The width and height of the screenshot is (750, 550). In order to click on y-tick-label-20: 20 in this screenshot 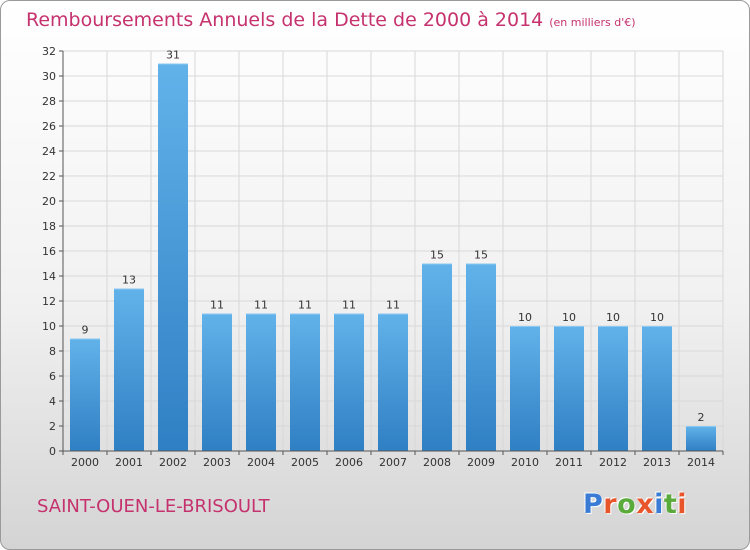, I will do `click(49, 201)`.